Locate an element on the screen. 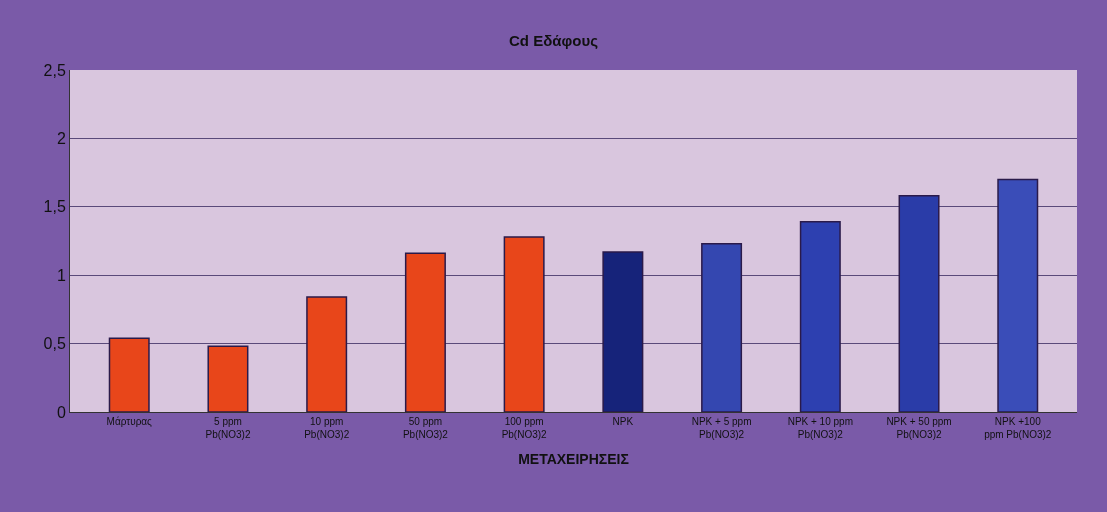 The image size is (1107, 512). x-tick-label: 50 ppm Pb(NO3)2 is located at coordinates (425, 428).